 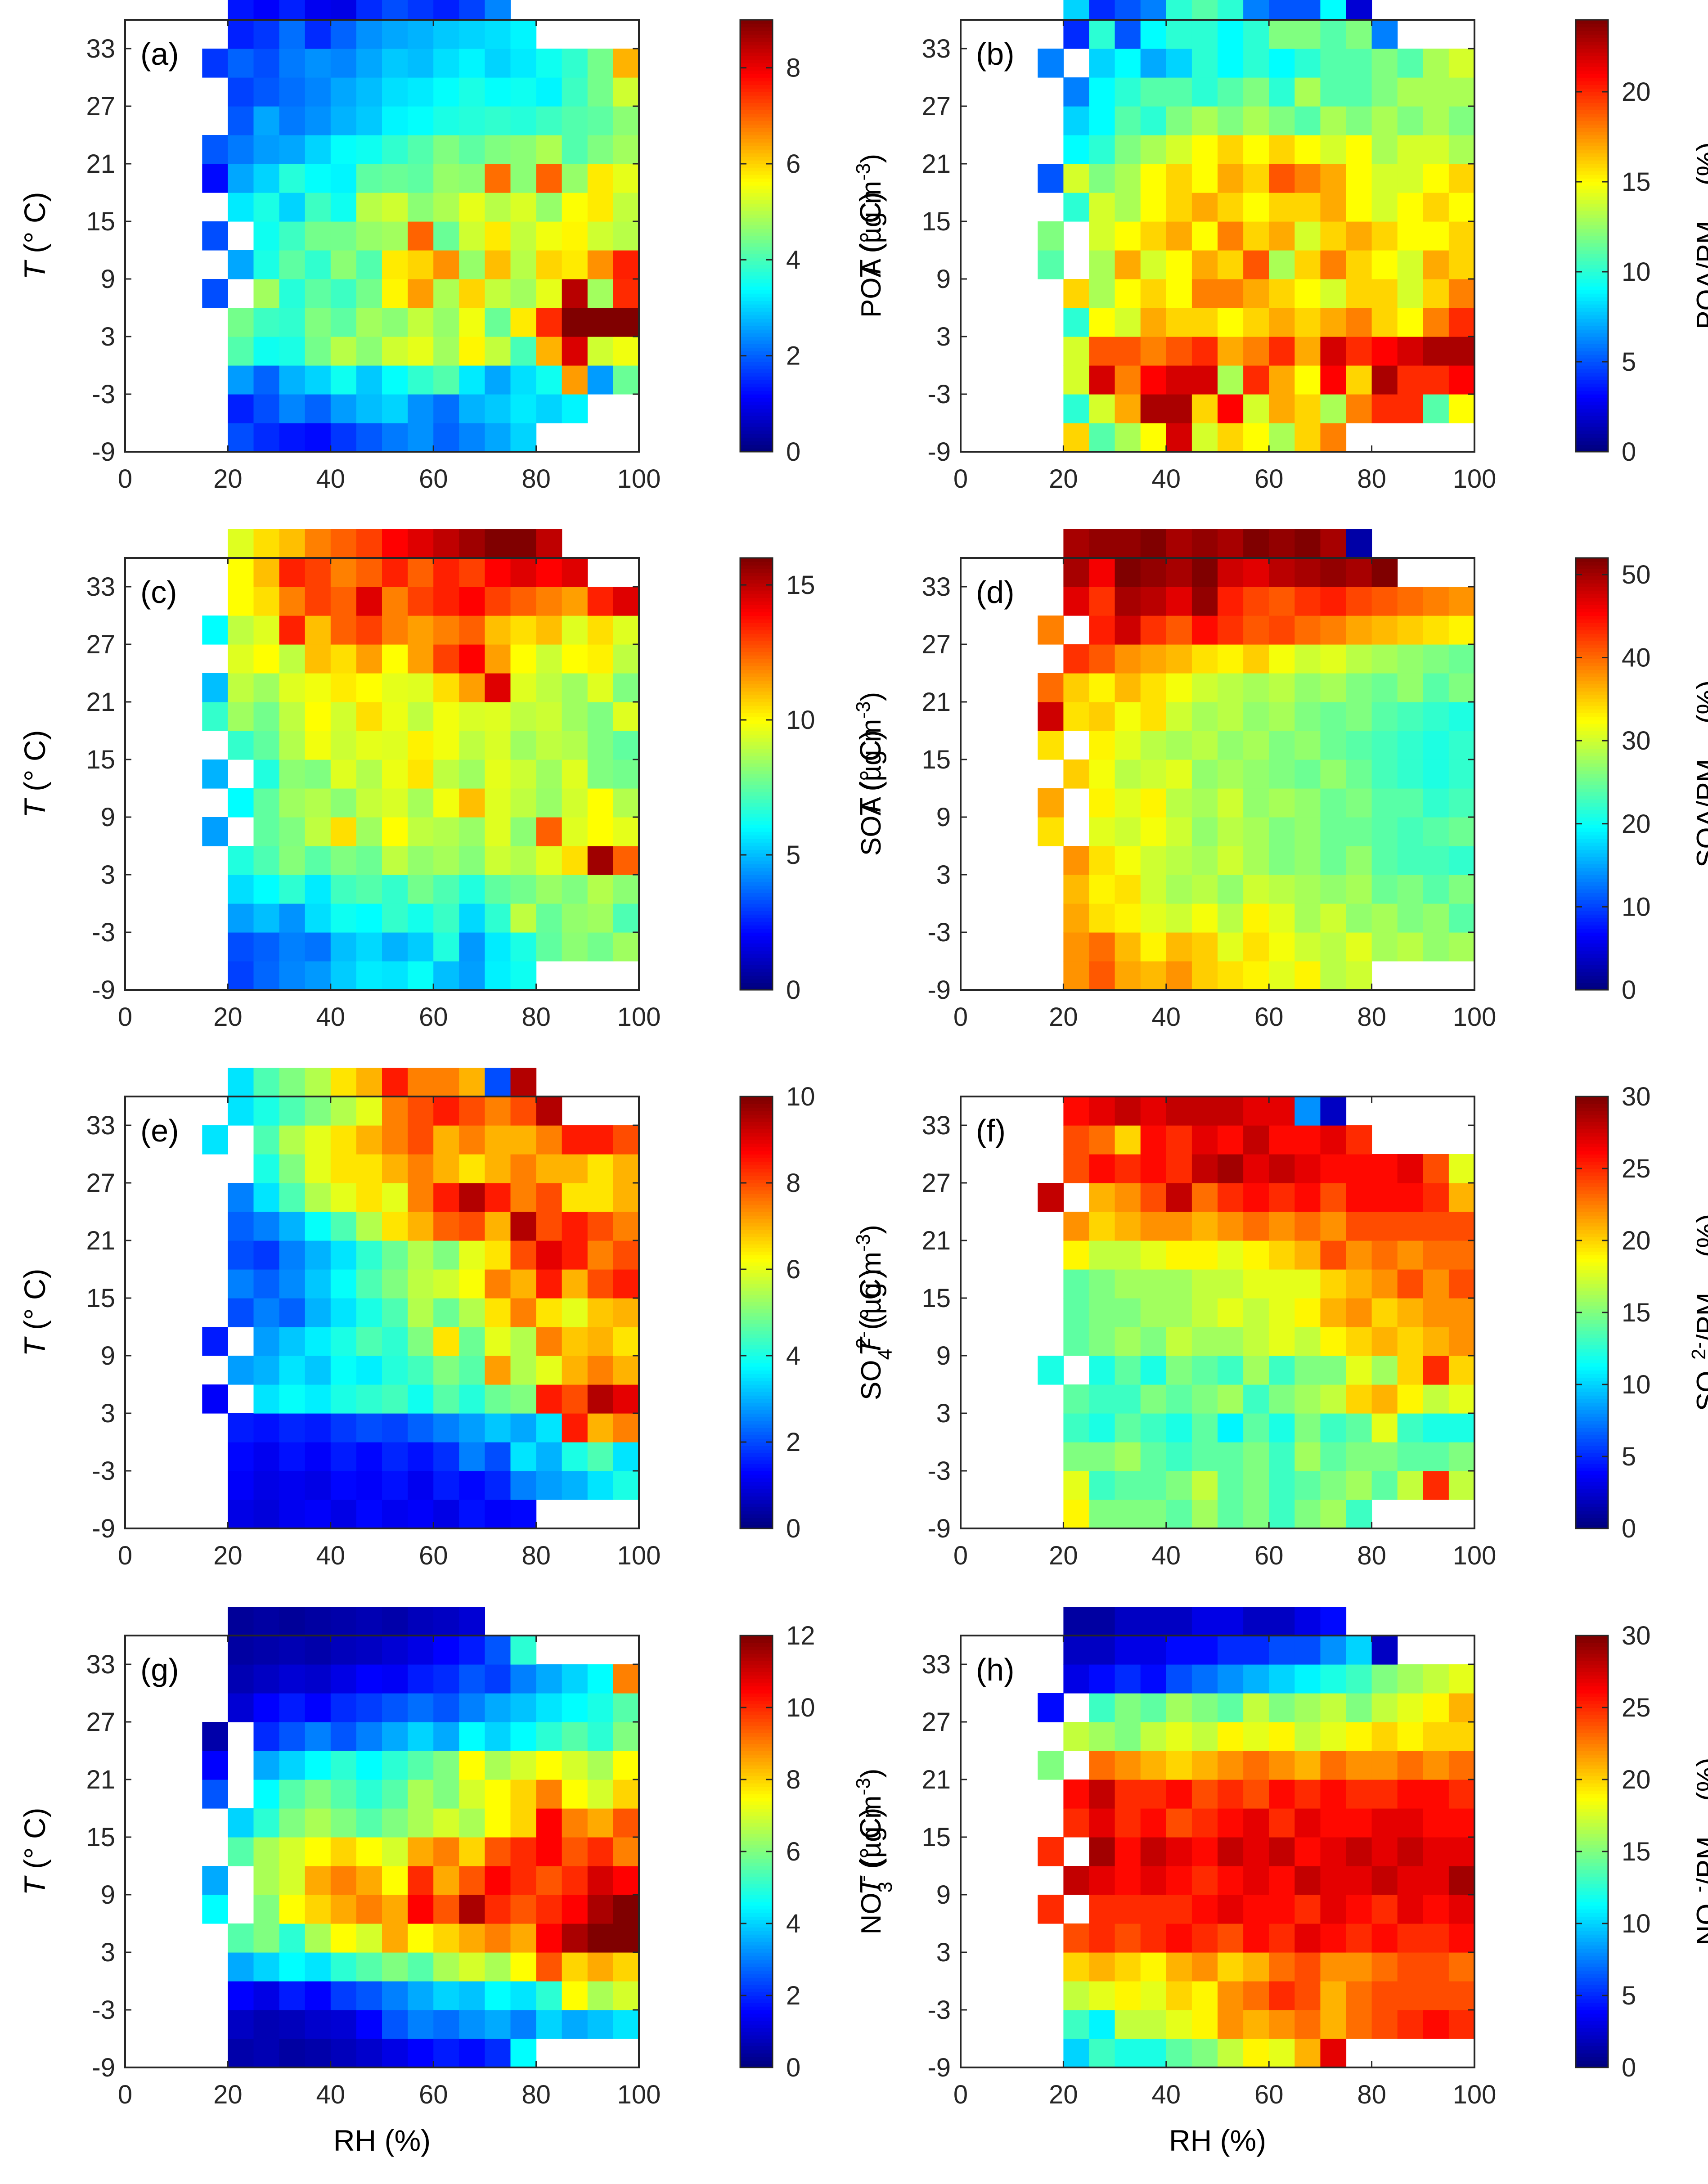 I want to click on colorbar-tick-label: 0, so click(x=793, y=452).